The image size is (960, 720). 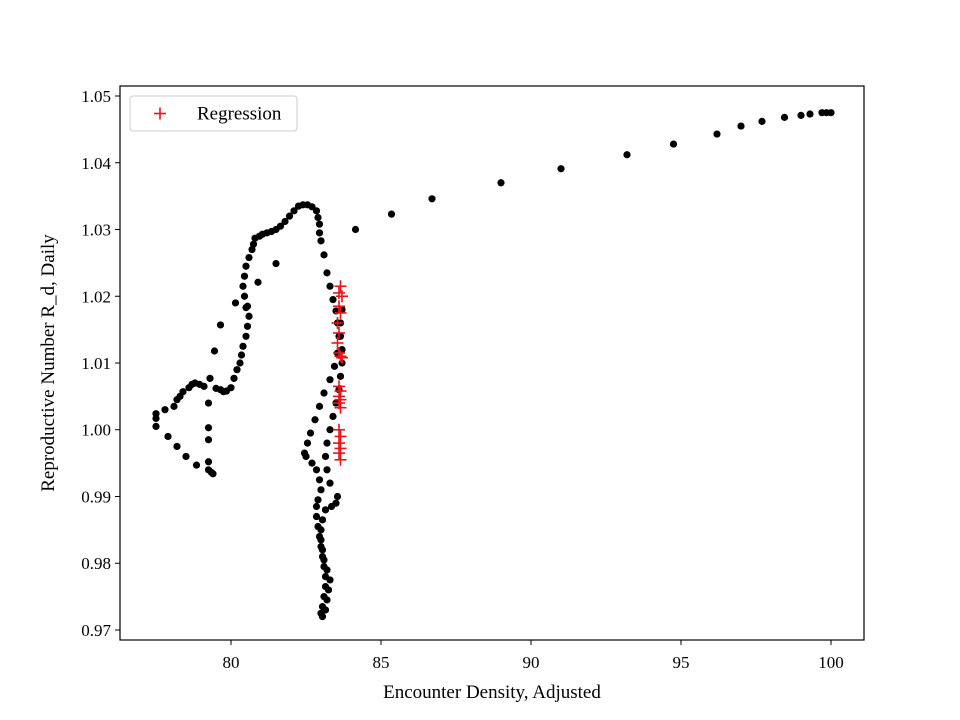 I want to click on x-tick-label: 95, so click(x=681, y=662).